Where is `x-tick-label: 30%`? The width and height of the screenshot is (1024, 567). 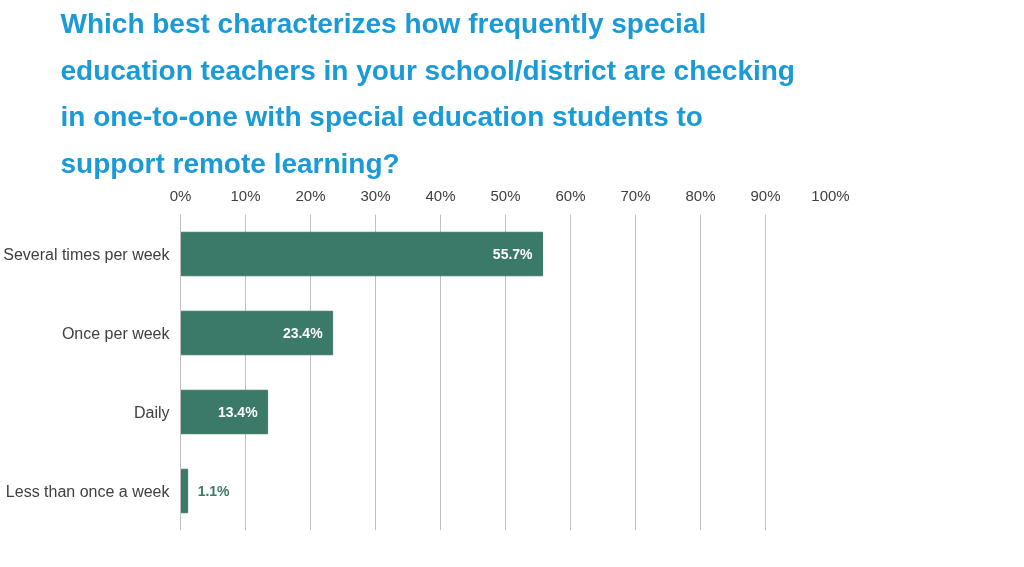 x-tick-label: 30% is located at coordinates (375, 195).